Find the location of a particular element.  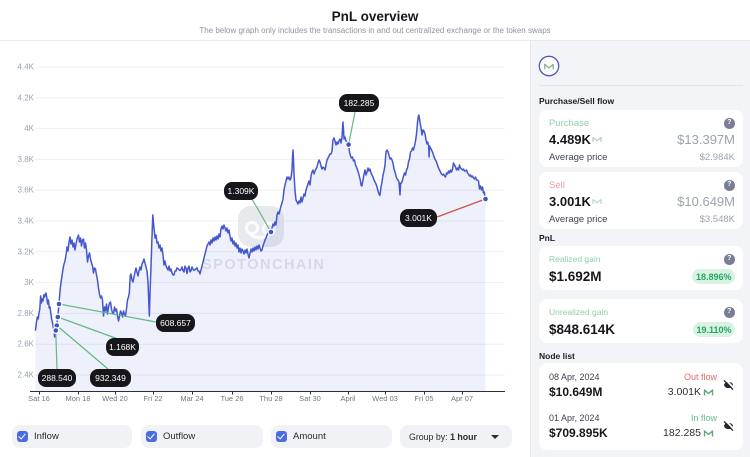

svg-text: SPOTONCHAIN is located at coordinates (263, 265).